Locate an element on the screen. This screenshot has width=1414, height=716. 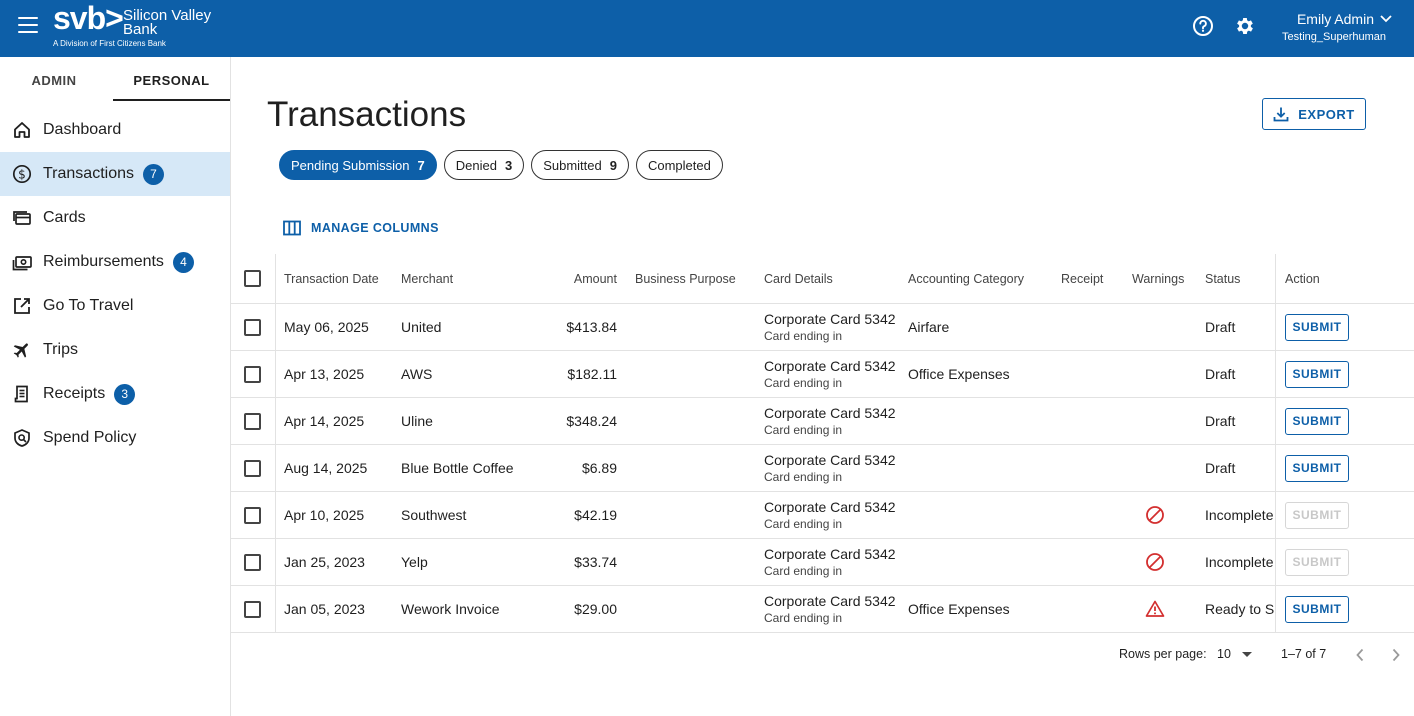
chevron-right-icon is located at coordinates (1396, 655).